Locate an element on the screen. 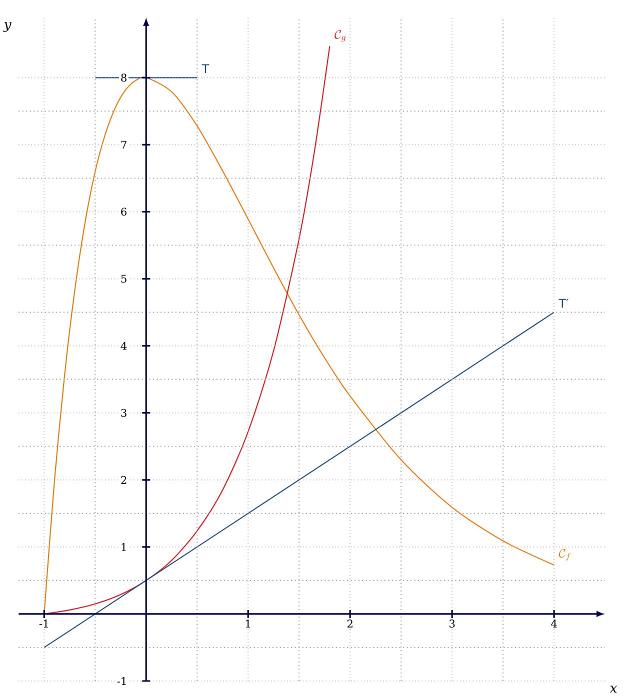 This screenshot has height=697, width=628. x-tick-label: 1 is located at coordinates (248, 624).